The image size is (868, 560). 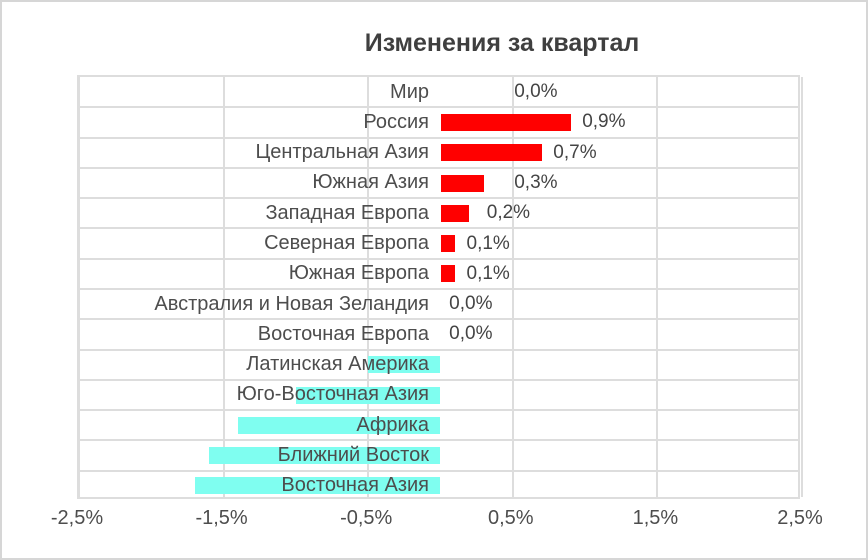 What do you see at coordinates (396, 121) in the screenshot?
I see `category-label: Россия` at bounding box center [396, 121].